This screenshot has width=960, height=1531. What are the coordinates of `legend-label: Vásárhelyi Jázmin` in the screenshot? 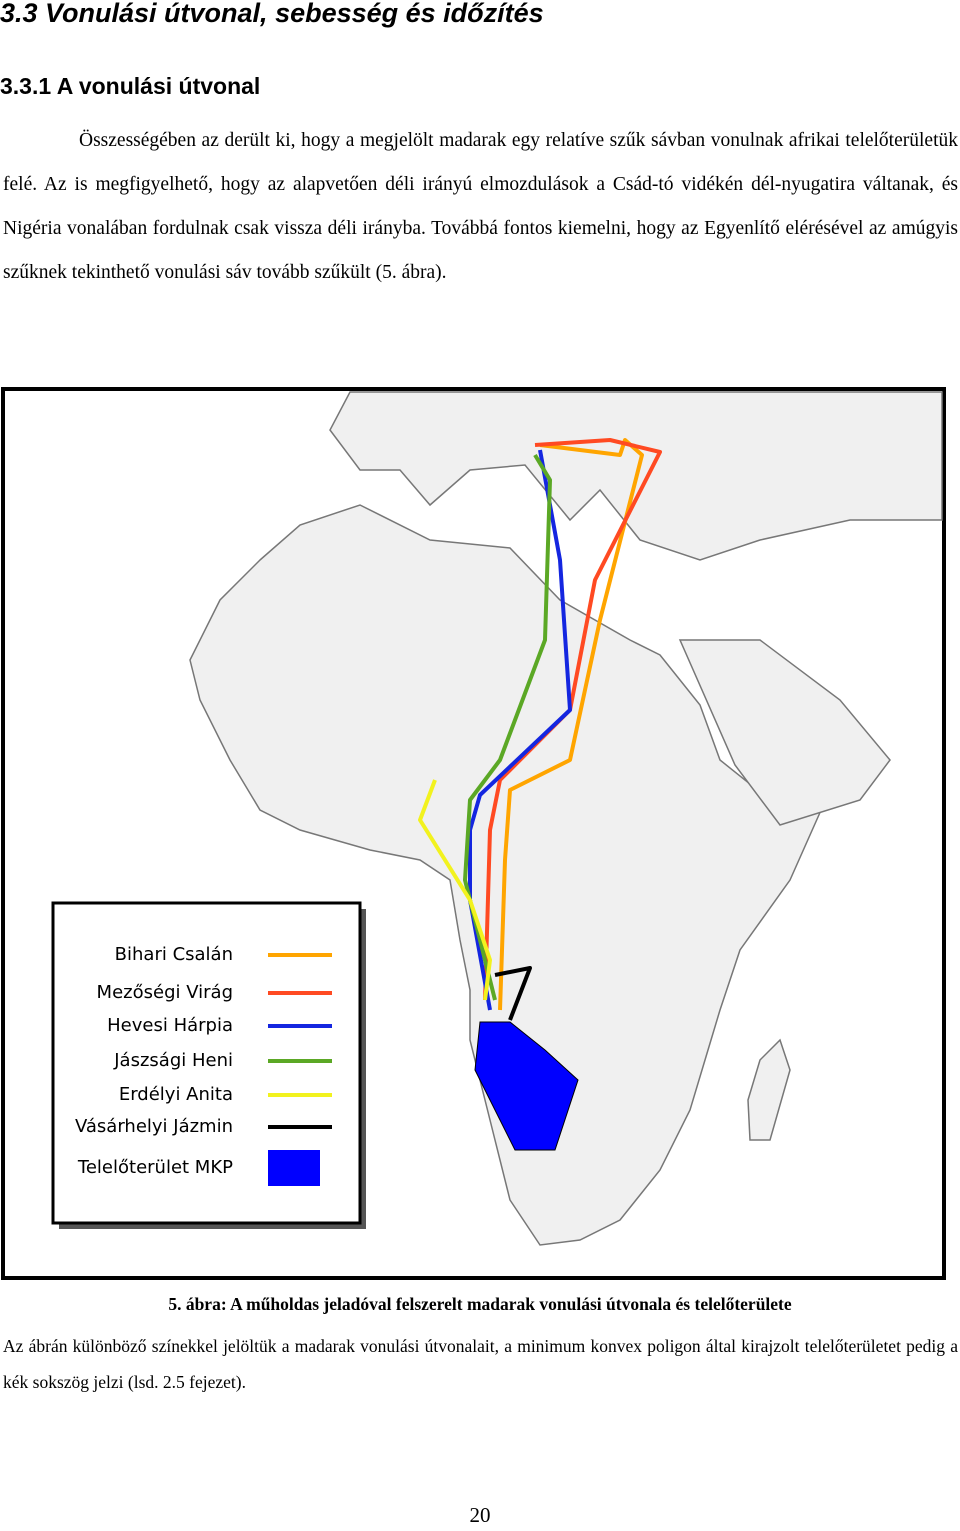 It's located at (154, 1126).